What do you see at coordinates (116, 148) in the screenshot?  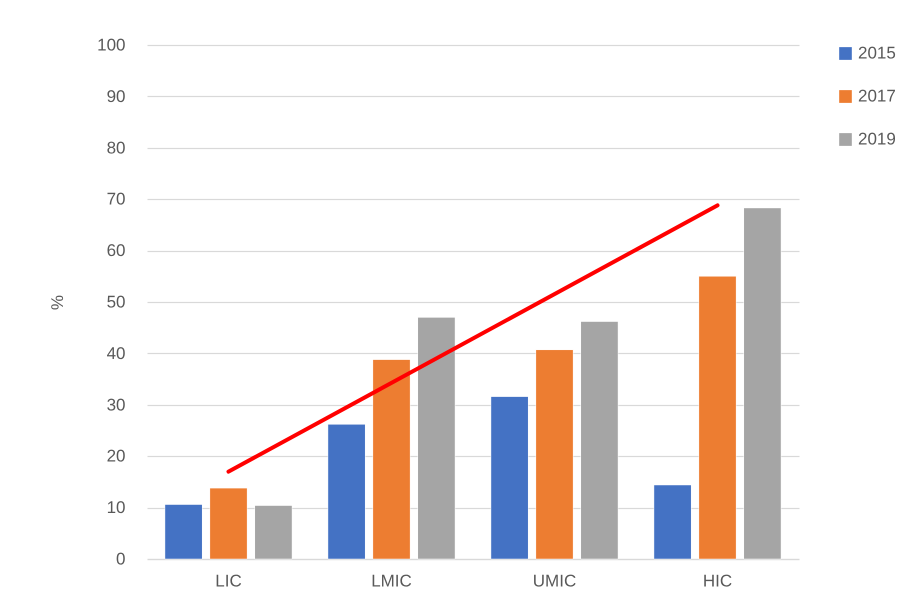 I see `y-tick-label: 80` at bounding box center [116, 148].